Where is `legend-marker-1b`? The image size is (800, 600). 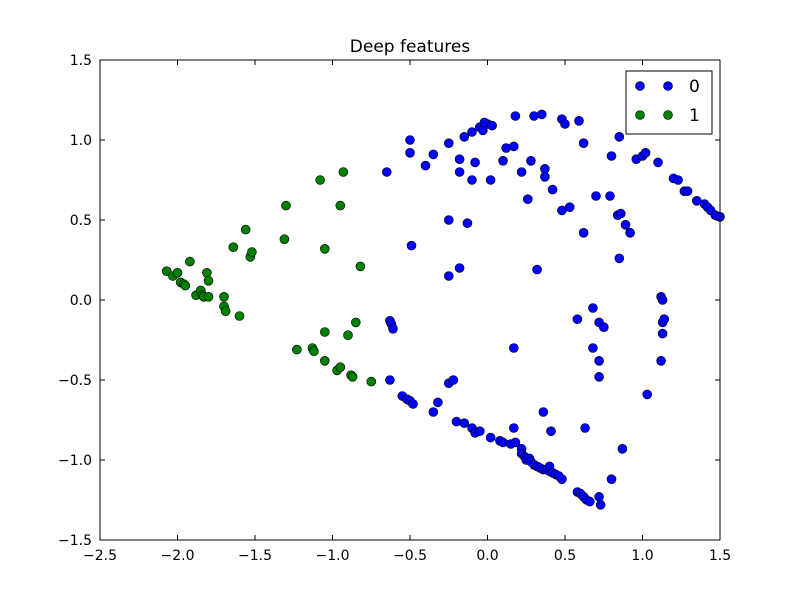 legend-marker-1b is located at coordinates (668, 115).